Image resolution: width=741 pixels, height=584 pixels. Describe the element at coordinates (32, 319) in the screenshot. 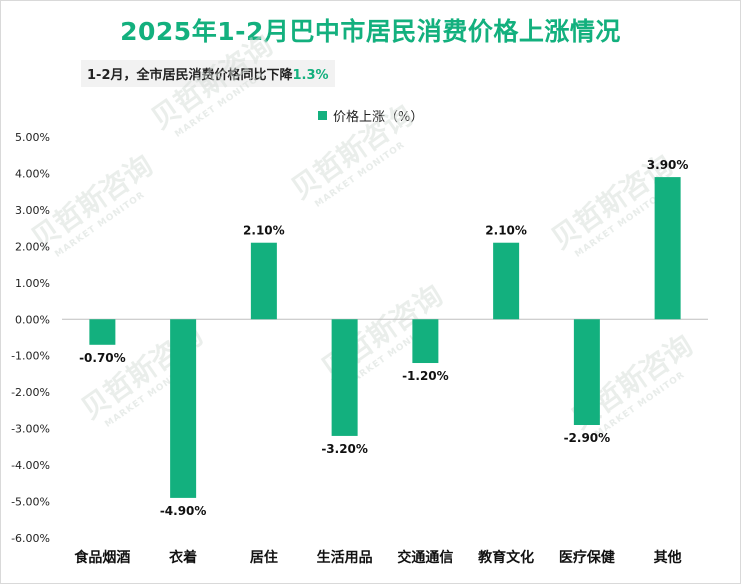

I see `y-tick-label: 0.00%` at that location.